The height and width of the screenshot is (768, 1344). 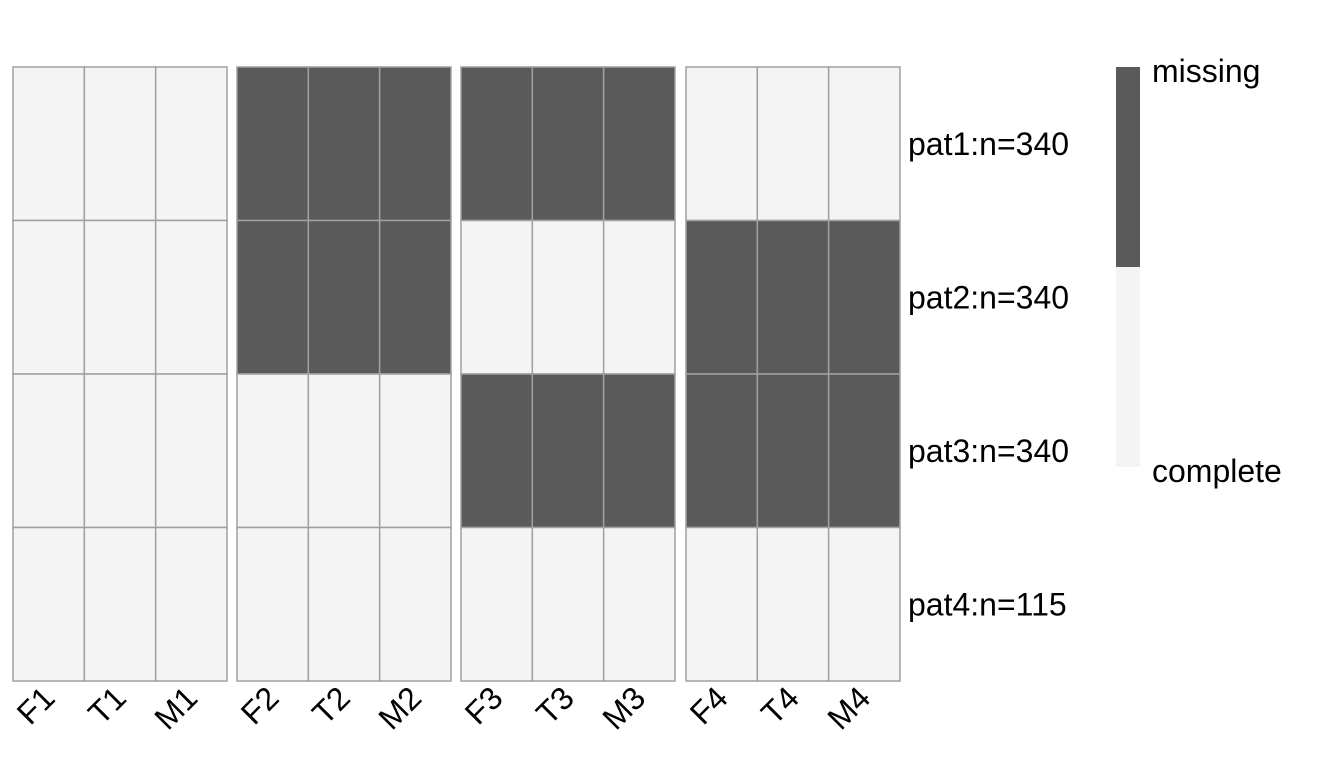 I want to click on column-label: F2, so click(x=260, y=705).